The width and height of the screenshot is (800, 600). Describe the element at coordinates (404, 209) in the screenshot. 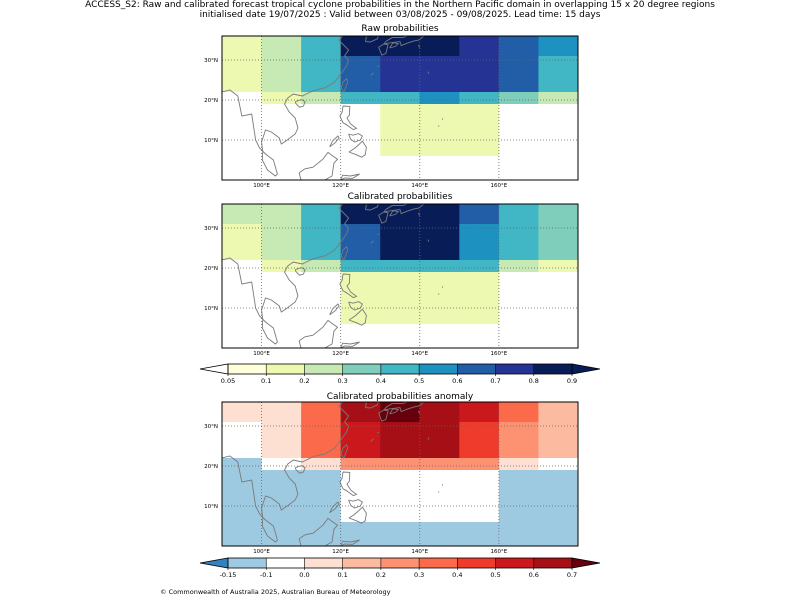

I see `coastline-honshu` at that location.